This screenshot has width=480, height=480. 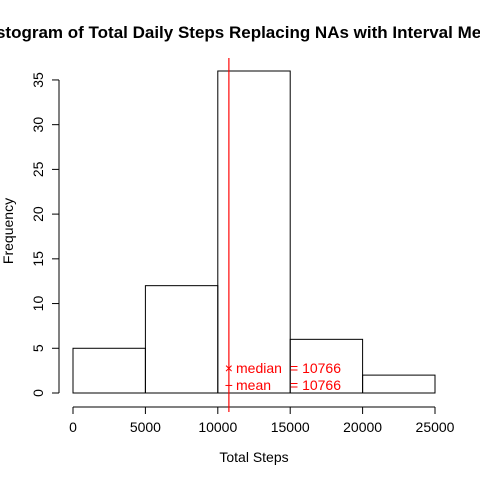 I want to click on legend-symbol: −, so click(x=229, y=385).